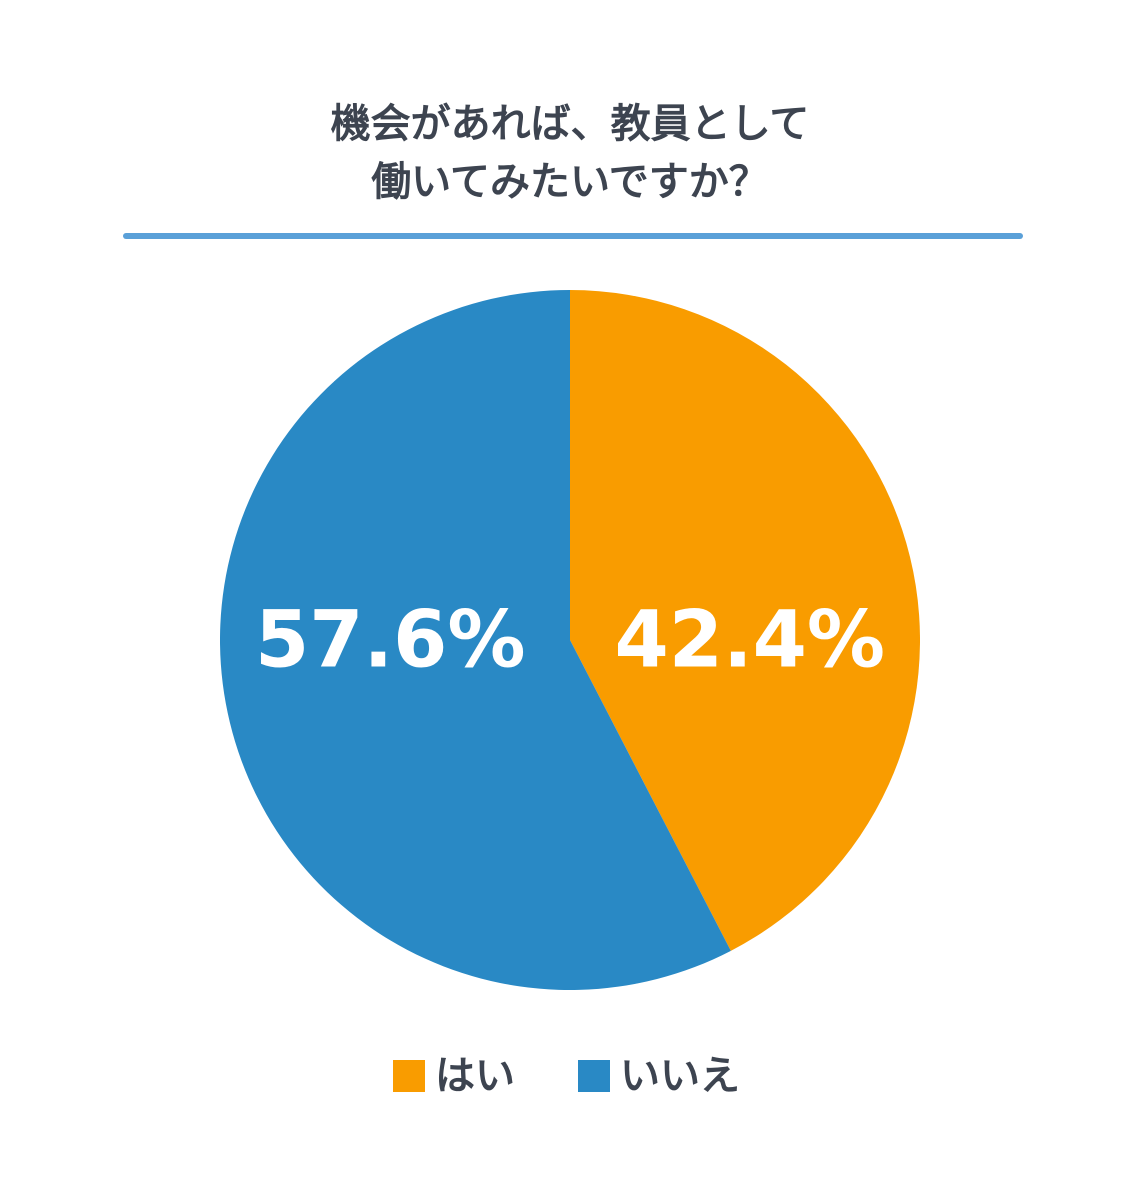 The width and height of the screenshot is (1140, 1195). What do you see at coordinates (680, 1076) in the screenshot?
I see `legend-label: いいえ` at bounding box center [680, 1076].